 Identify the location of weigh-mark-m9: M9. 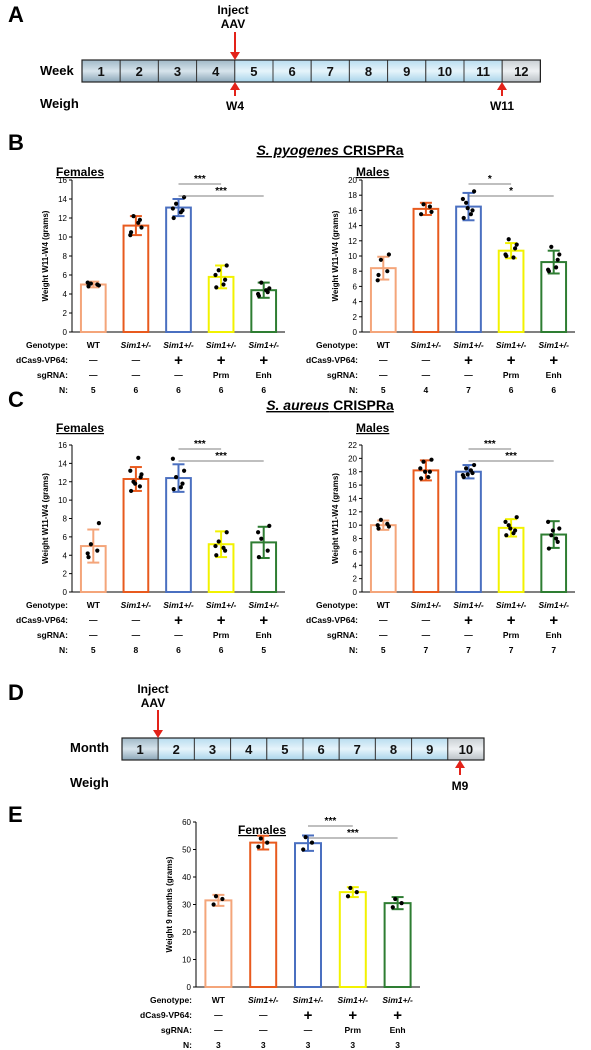
(460, 786).